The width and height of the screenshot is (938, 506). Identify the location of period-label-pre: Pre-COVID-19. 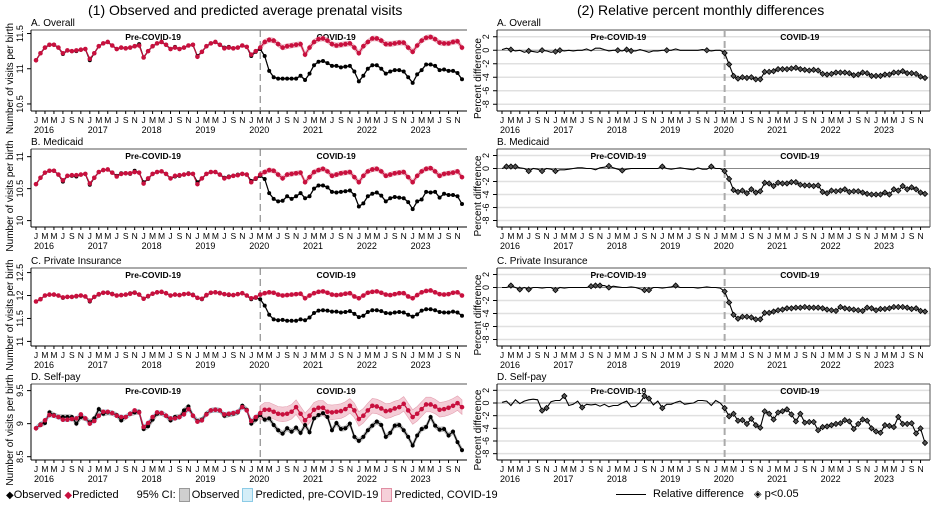
(618, 275).